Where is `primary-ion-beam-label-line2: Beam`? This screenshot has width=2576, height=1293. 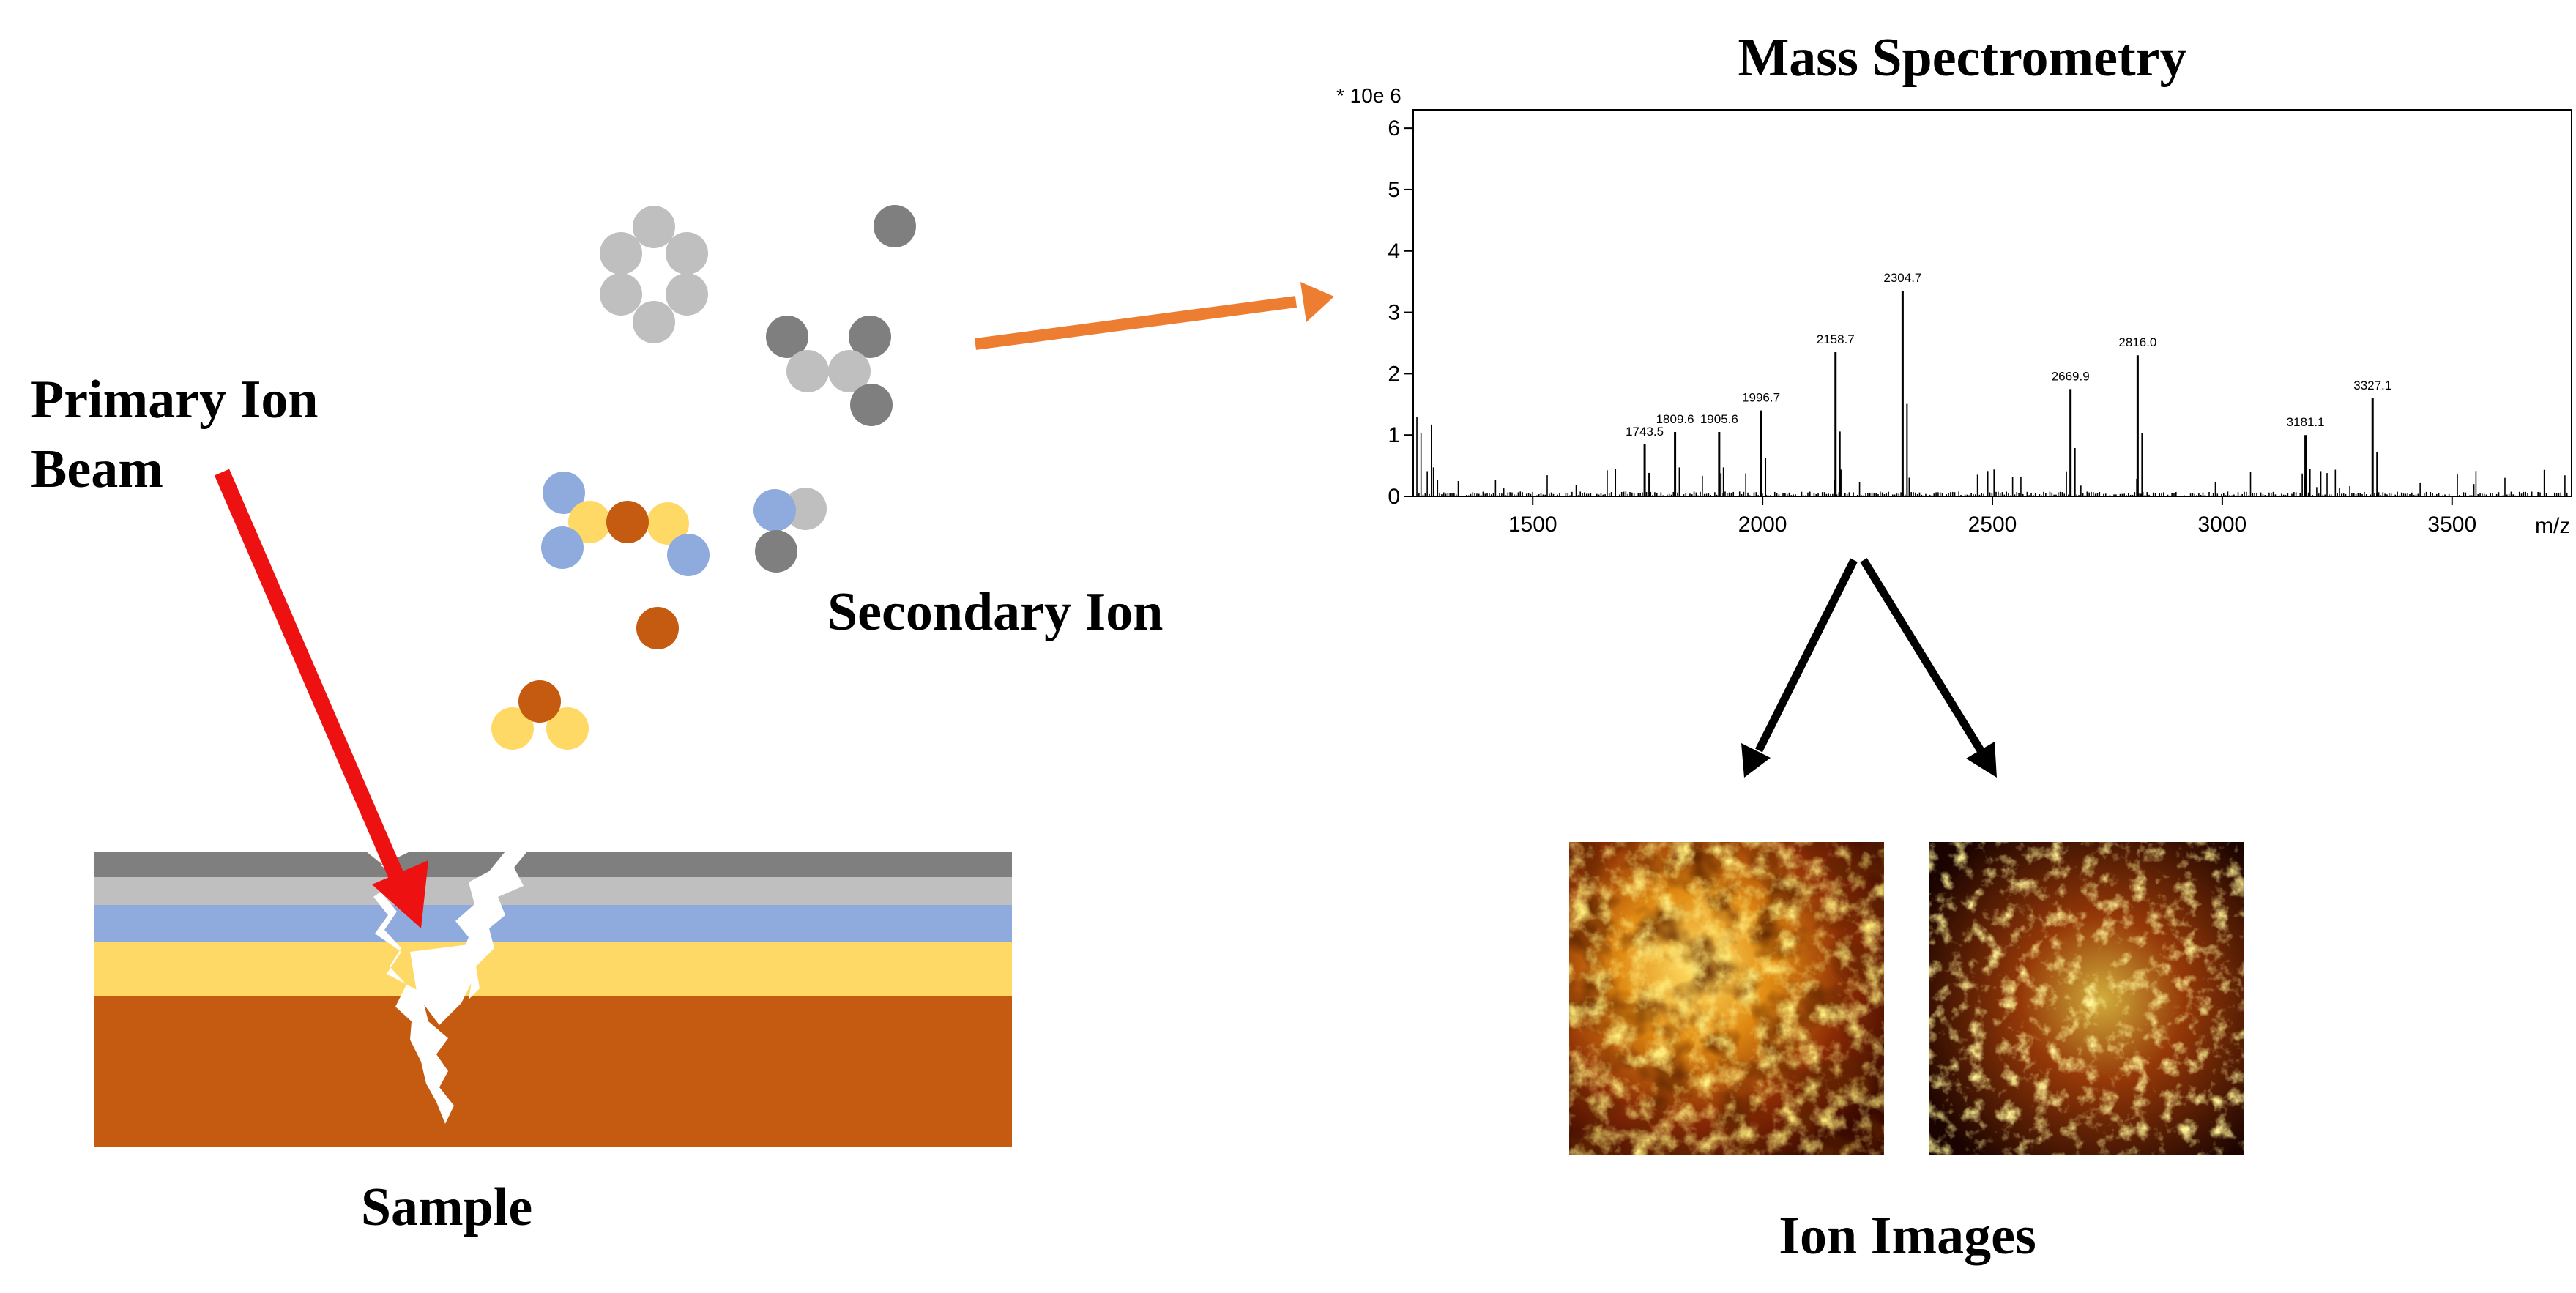 primary-ion-beam-label-line2: Beam is located at coordinates (97, 469).